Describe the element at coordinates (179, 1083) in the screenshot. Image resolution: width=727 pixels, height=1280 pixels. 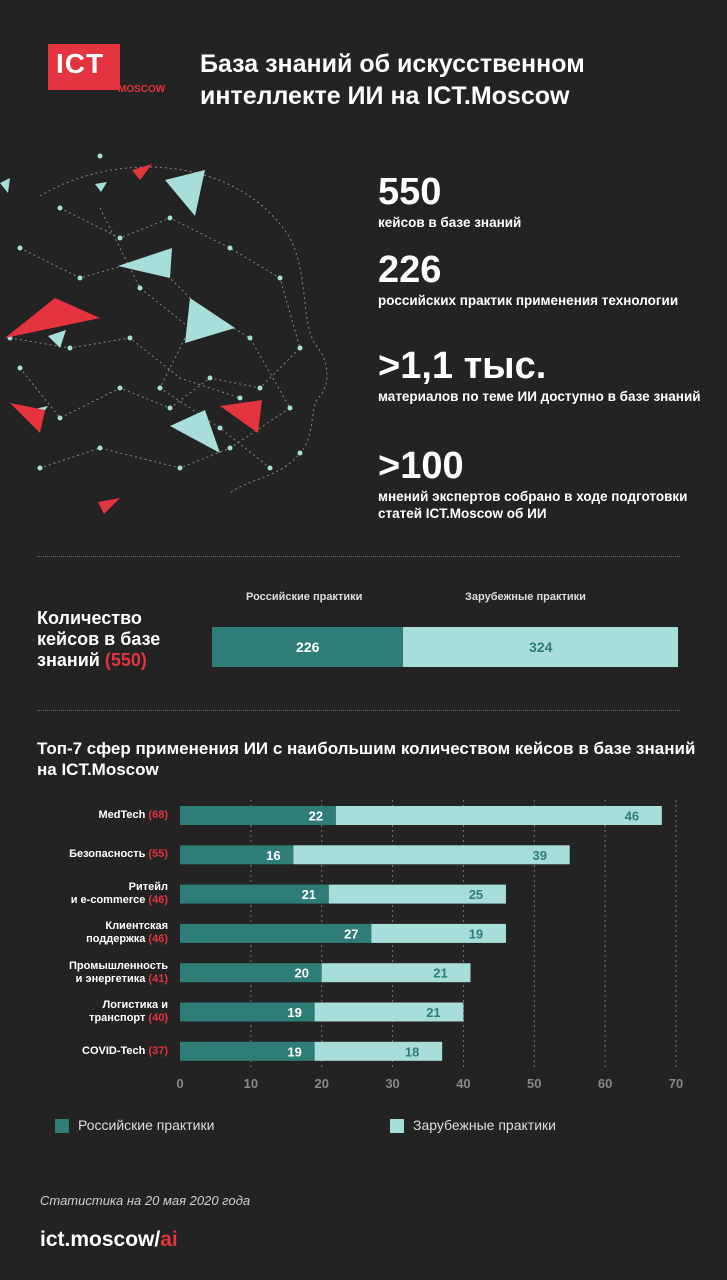
I see `x-tick-label: 0` at that location.